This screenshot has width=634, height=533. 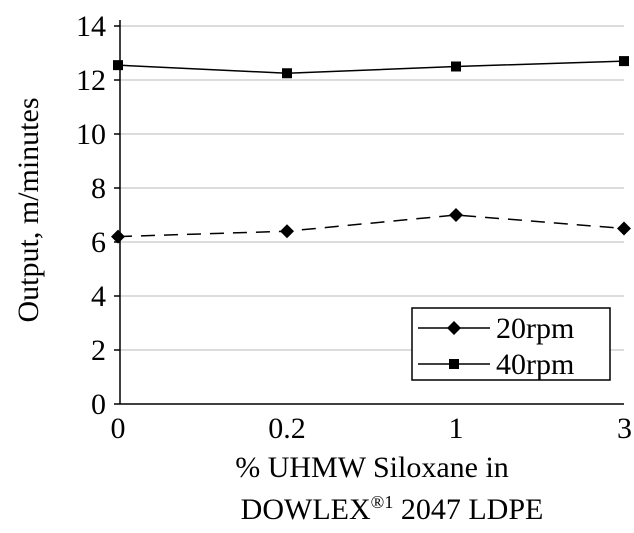 I want to click on y-tick-label: 4, so click(x=98, y=296).